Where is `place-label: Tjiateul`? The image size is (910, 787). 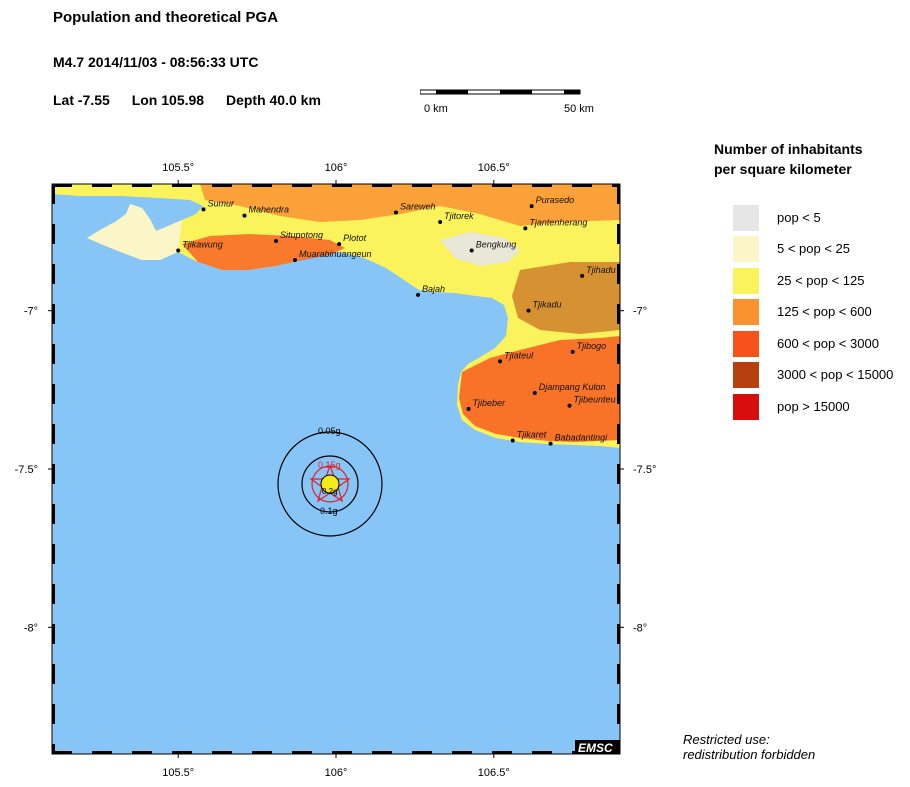
place-label: Tjiateul is located at coordinates (519, 355).